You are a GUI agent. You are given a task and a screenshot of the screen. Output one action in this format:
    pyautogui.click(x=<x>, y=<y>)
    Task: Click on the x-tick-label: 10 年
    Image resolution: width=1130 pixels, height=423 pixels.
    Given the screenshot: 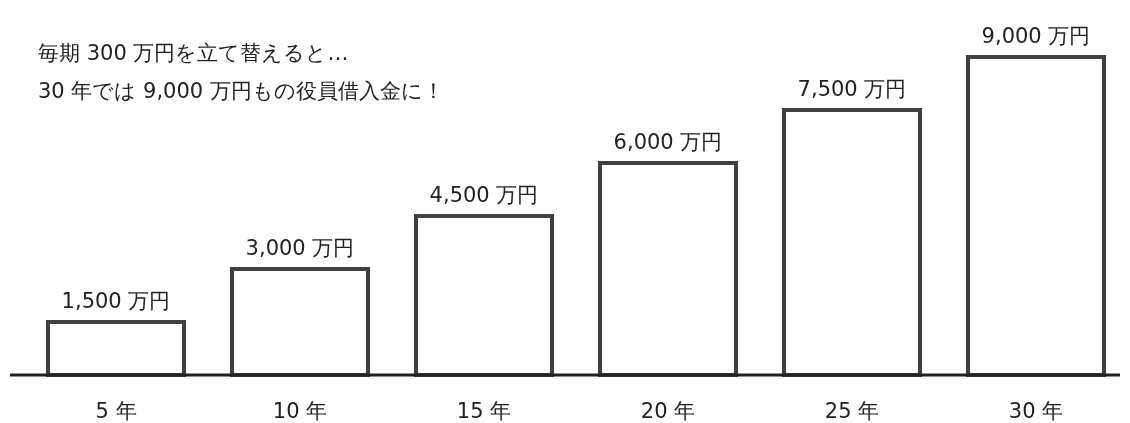 What is the action you would take?
    pyautogui.click(x=300, y=411)
    